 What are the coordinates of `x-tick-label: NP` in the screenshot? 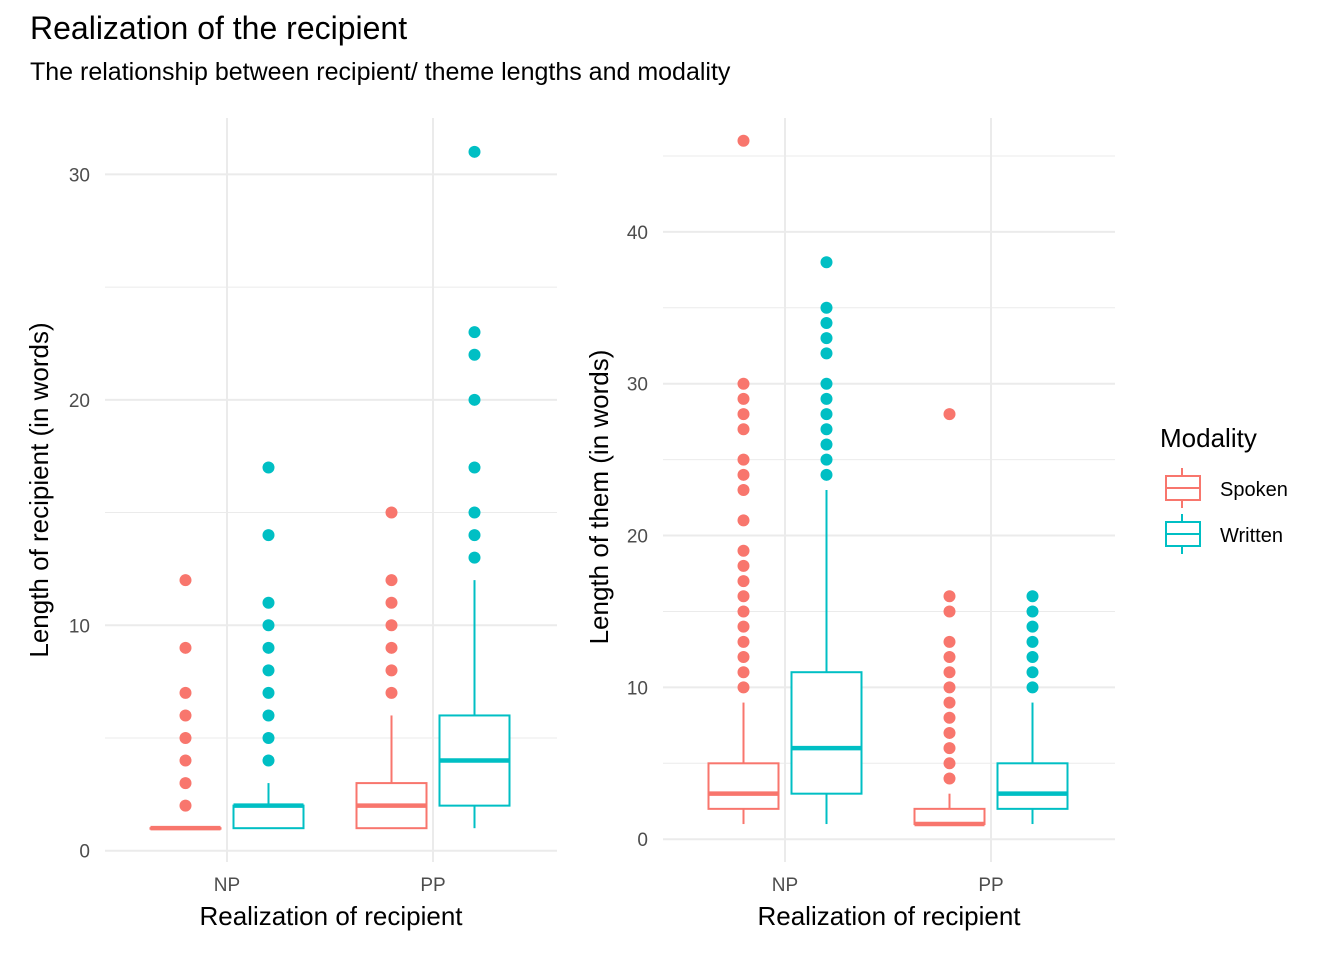 It's located at (227, 885).